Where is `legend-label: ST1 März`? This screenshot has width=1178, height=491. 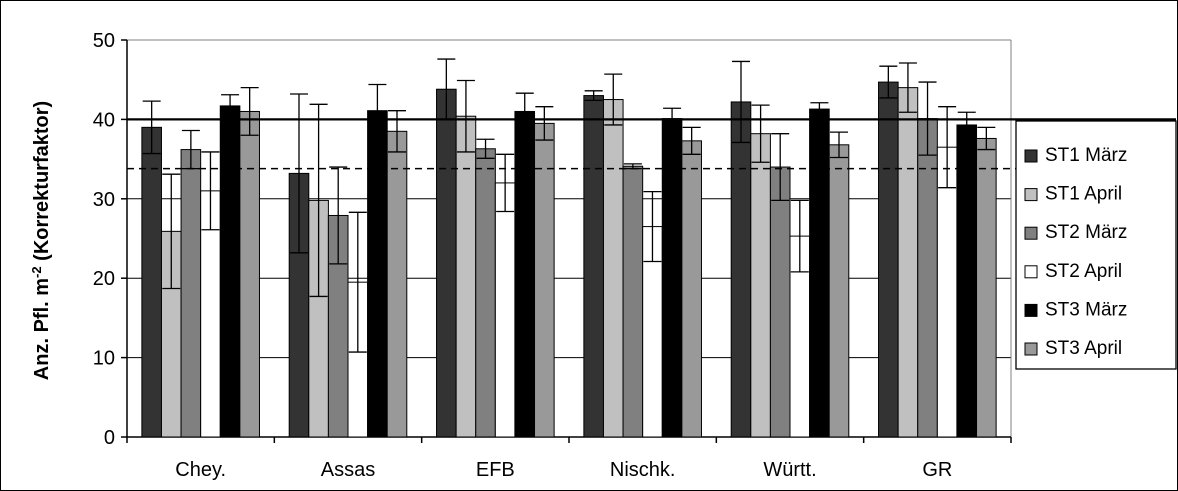 legend-label: ST1 März is located at coordinates (1086, 155).